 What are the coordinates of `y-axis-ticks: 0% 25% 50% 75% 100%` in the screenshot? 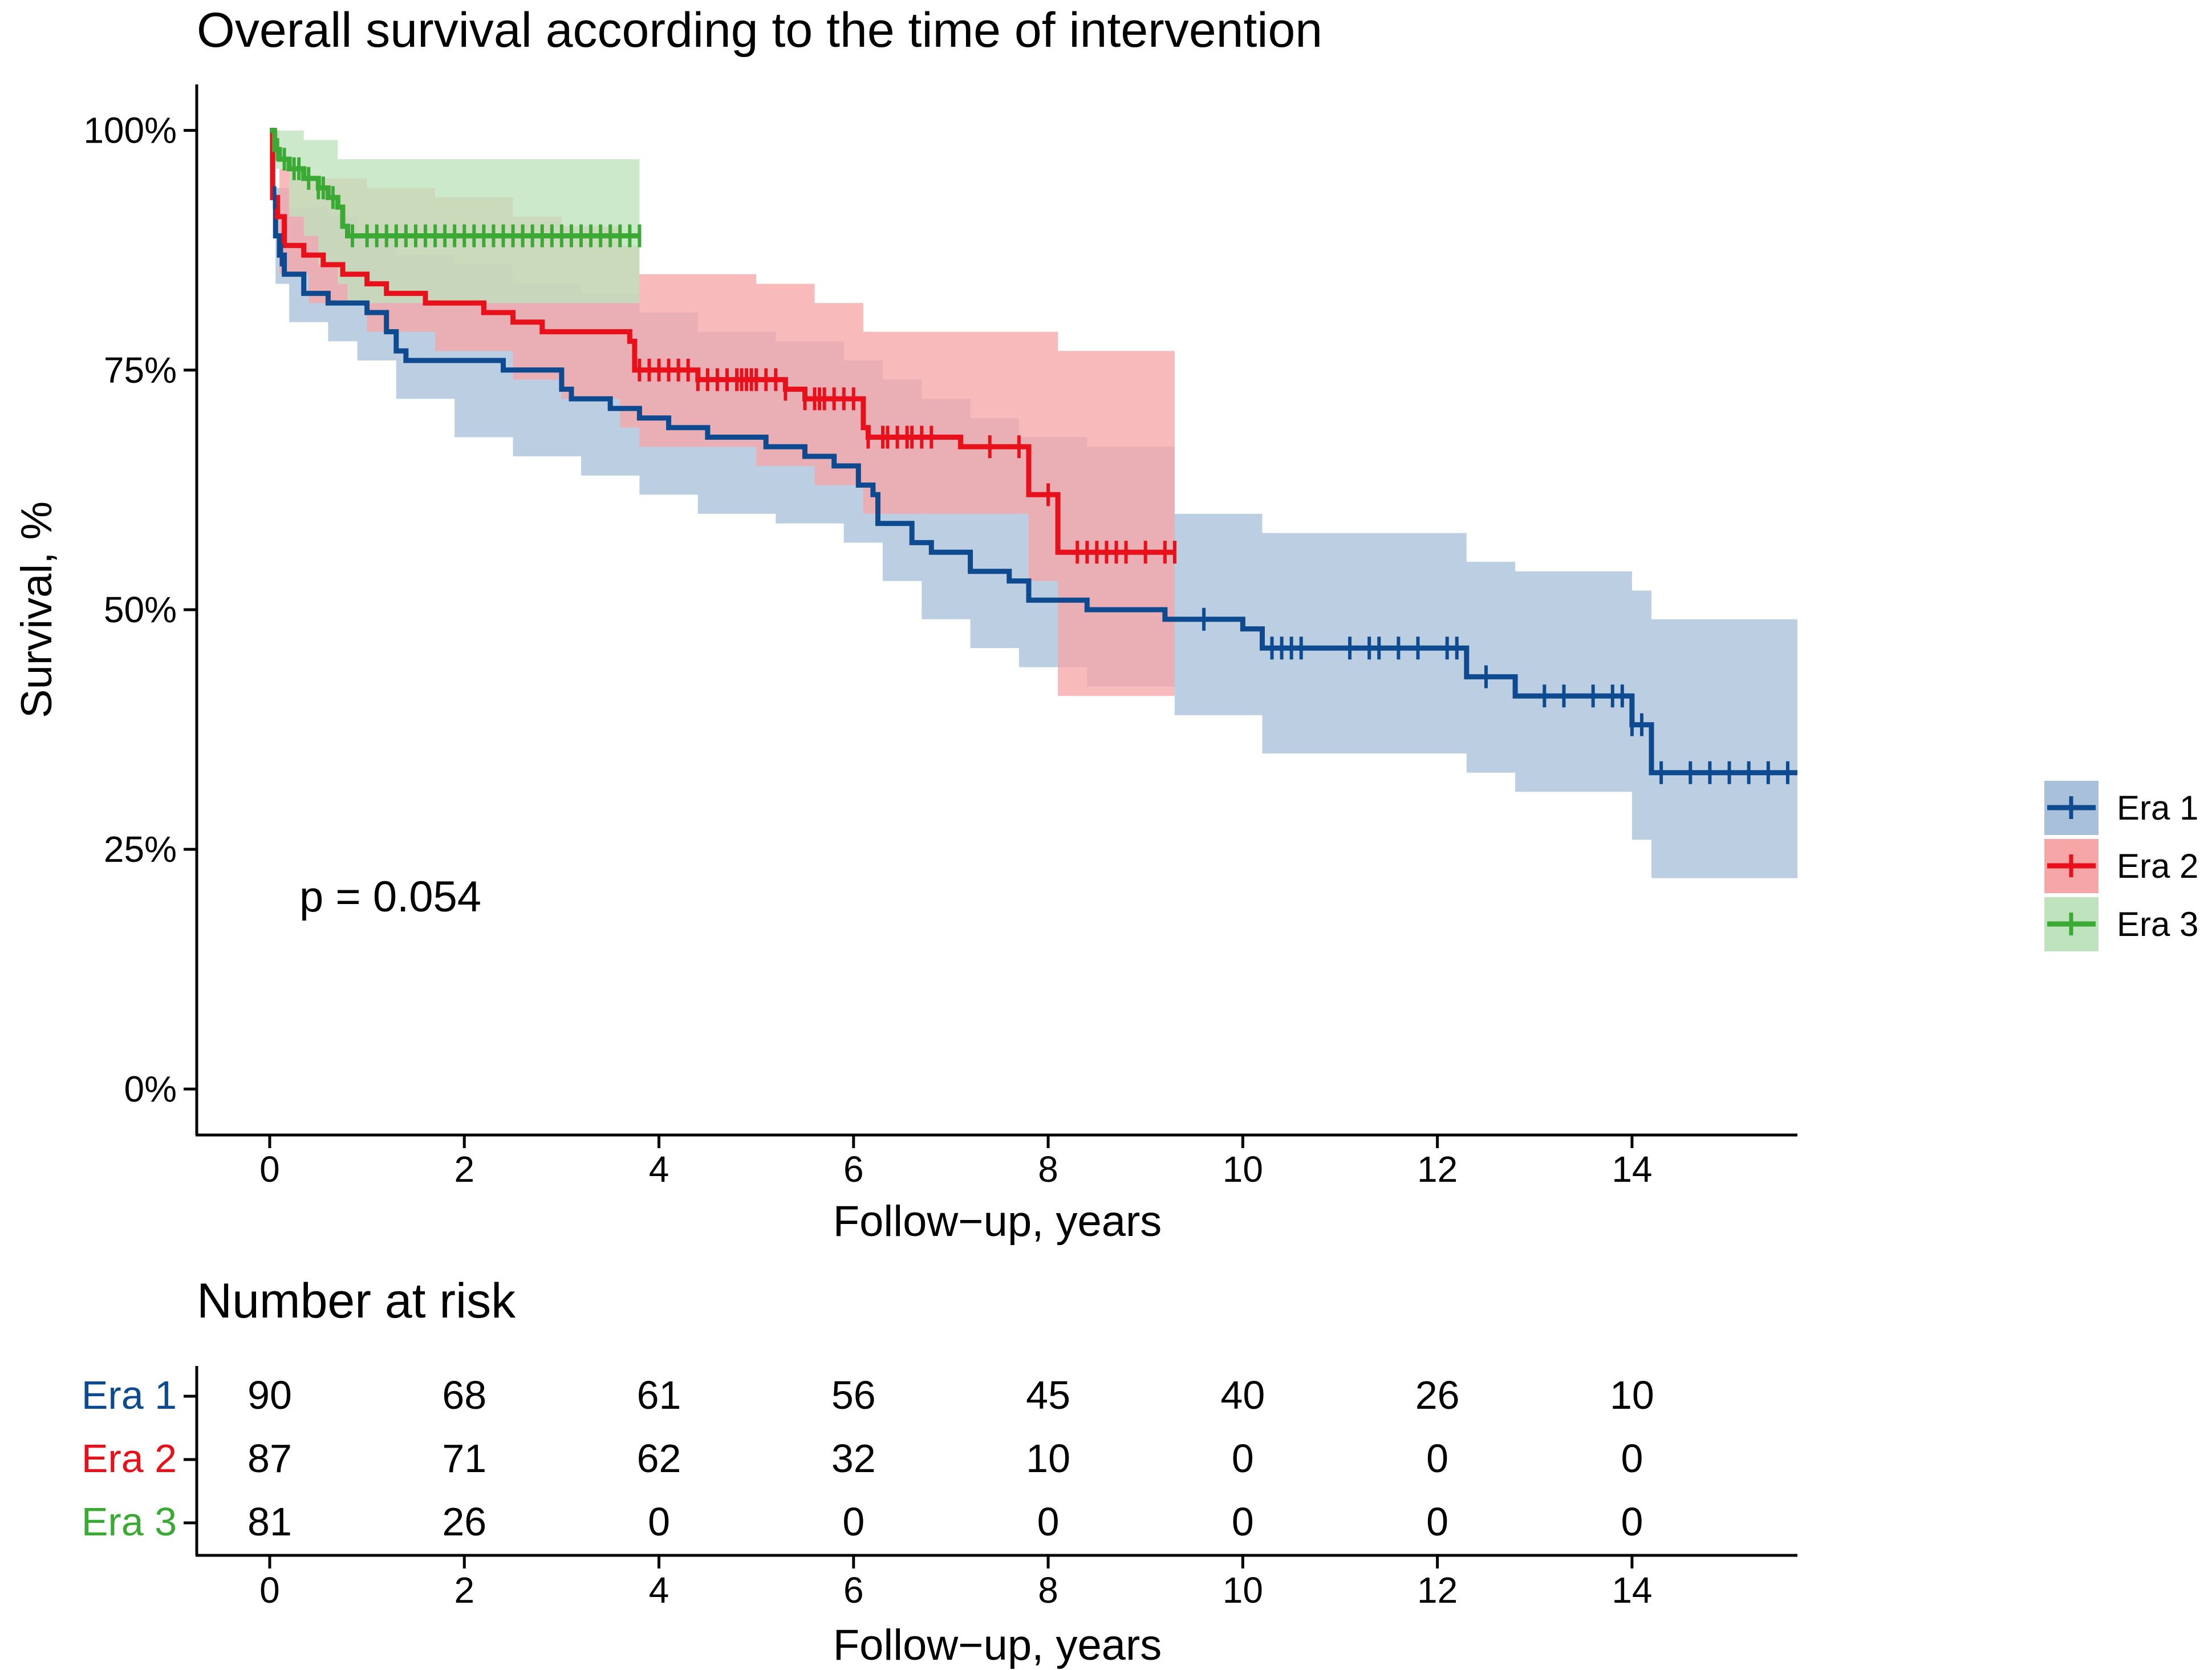 It's located at (140, 609).